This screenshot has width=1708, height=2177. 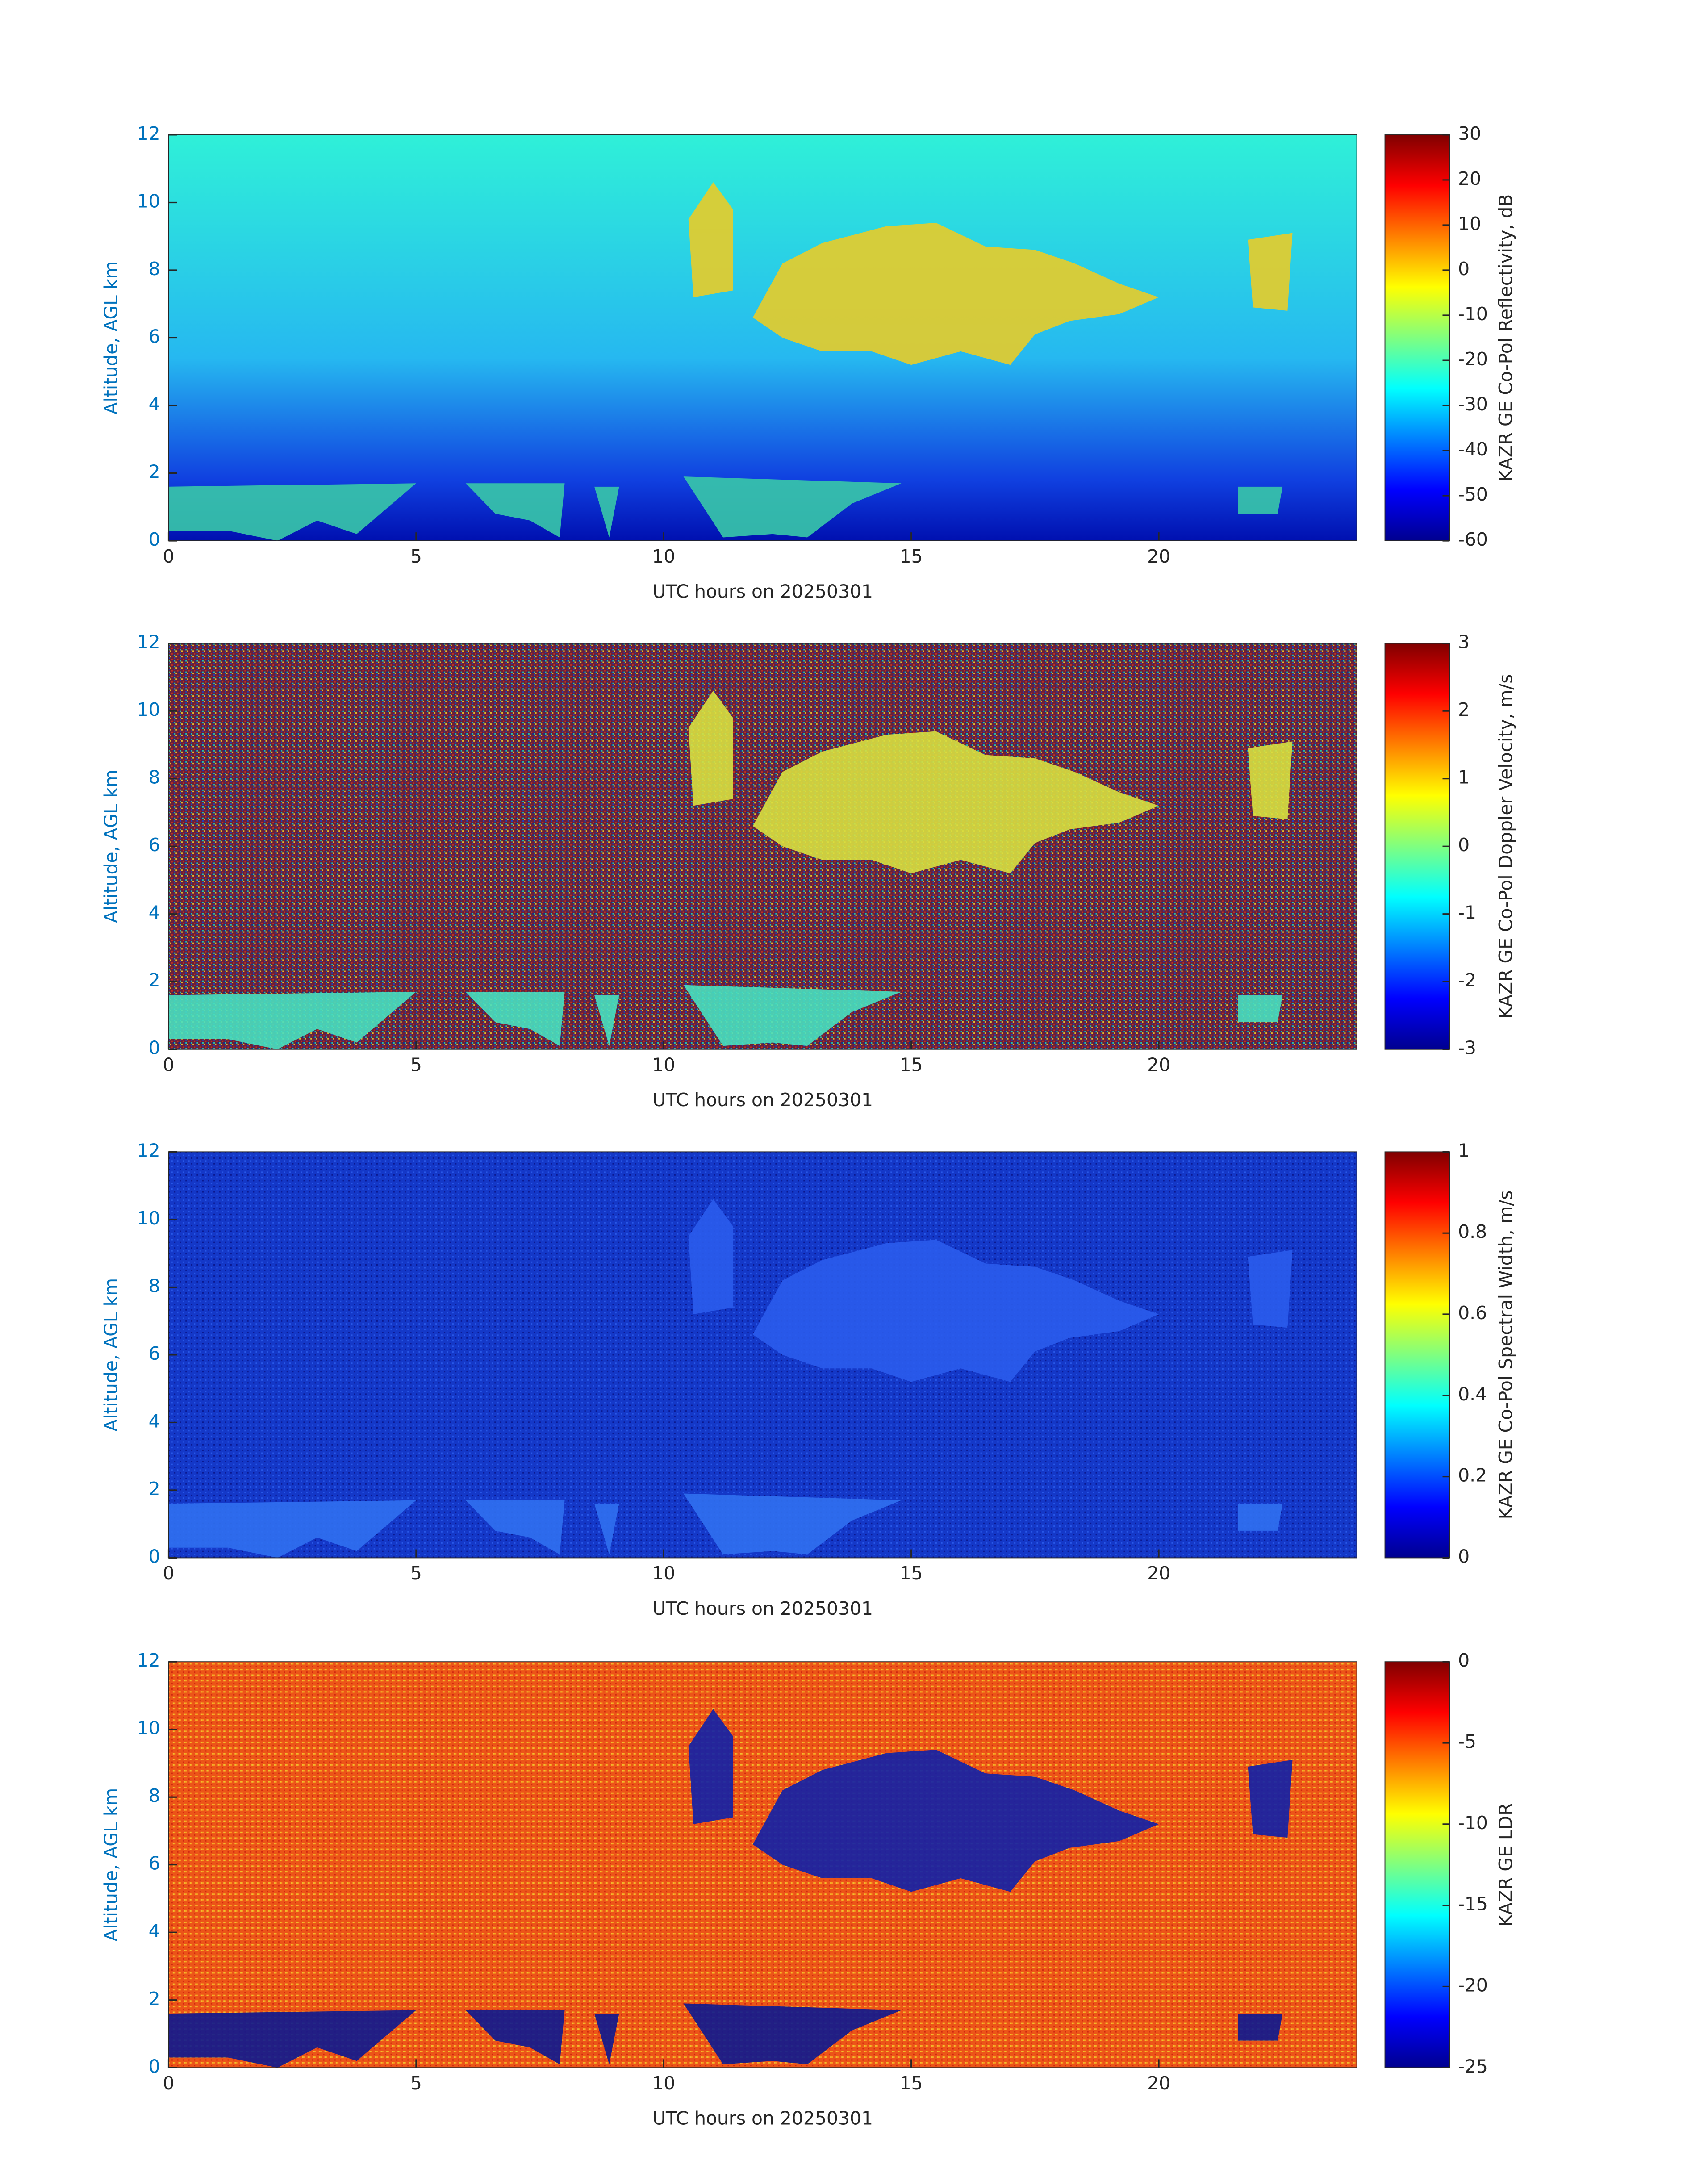 What do you see at coordinates (1467, 980) in the screenshot?
I see `colorbar-tick-label: -2` at bounding box center [1467, 980].